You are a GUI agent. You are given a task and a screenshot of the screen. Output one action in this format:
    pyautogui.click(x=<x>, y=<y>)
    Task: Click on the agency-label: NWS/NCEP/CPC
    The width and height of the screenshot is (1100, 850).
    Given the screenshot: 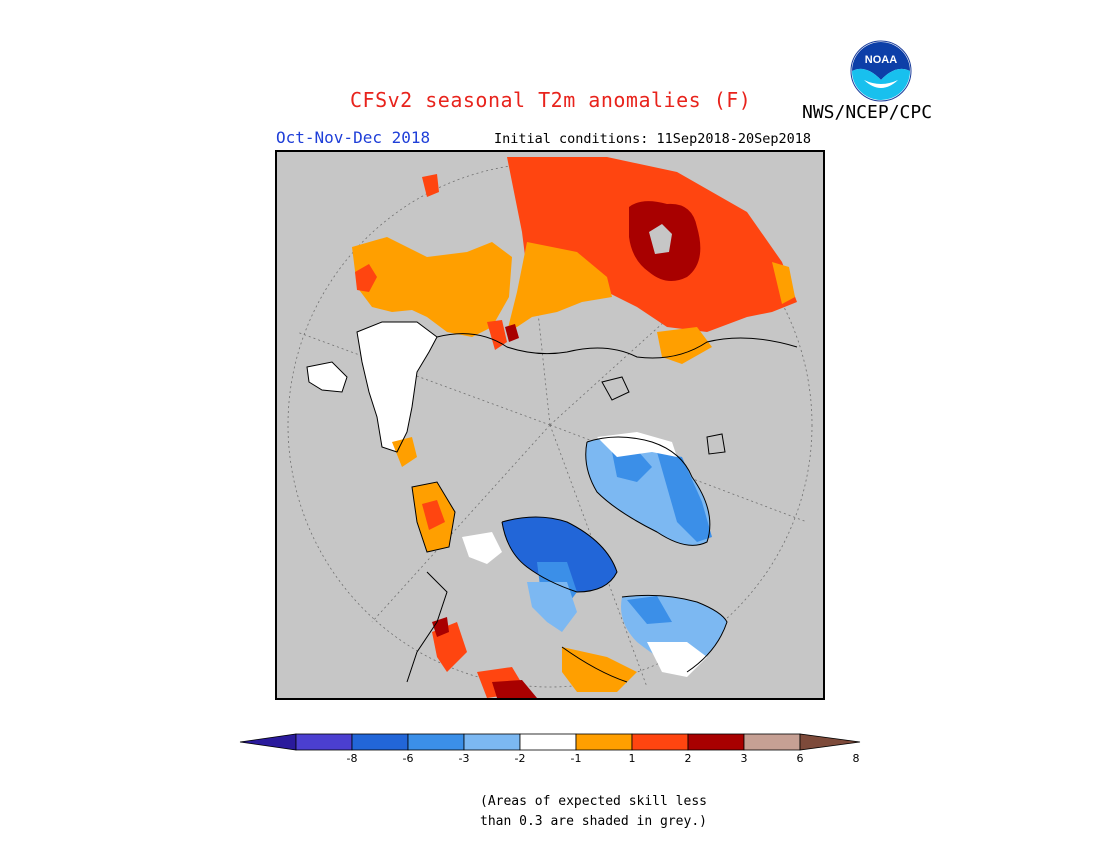 What is the action you would take?
    pyautogui.click(x=867, y=112)
    